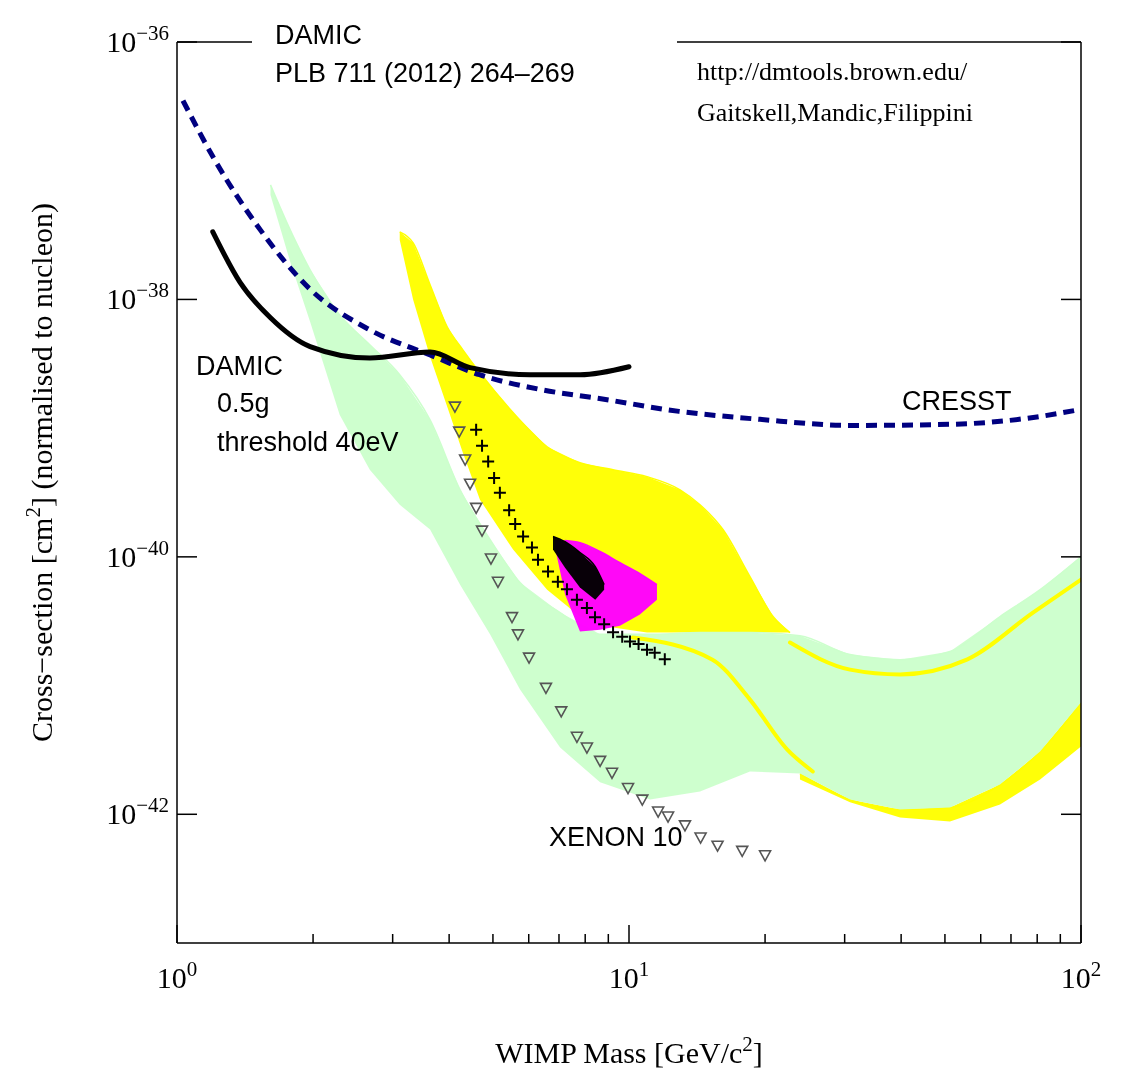 The width and height of the screenshot is (1131, 1082). I want to click on x-axis-title: WIMP Mass [GeV/c$^{2}$], so click(629, 1050).